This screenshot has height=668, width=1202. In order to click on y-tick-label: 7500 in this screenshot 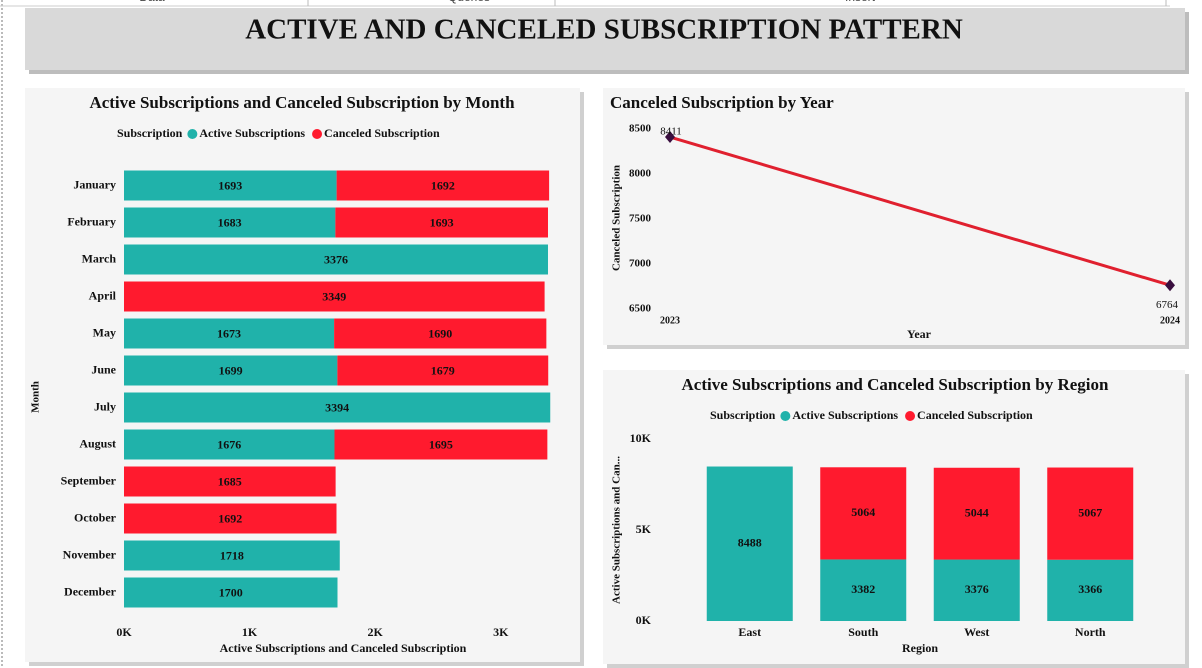, I will do `click(640, 219)`.